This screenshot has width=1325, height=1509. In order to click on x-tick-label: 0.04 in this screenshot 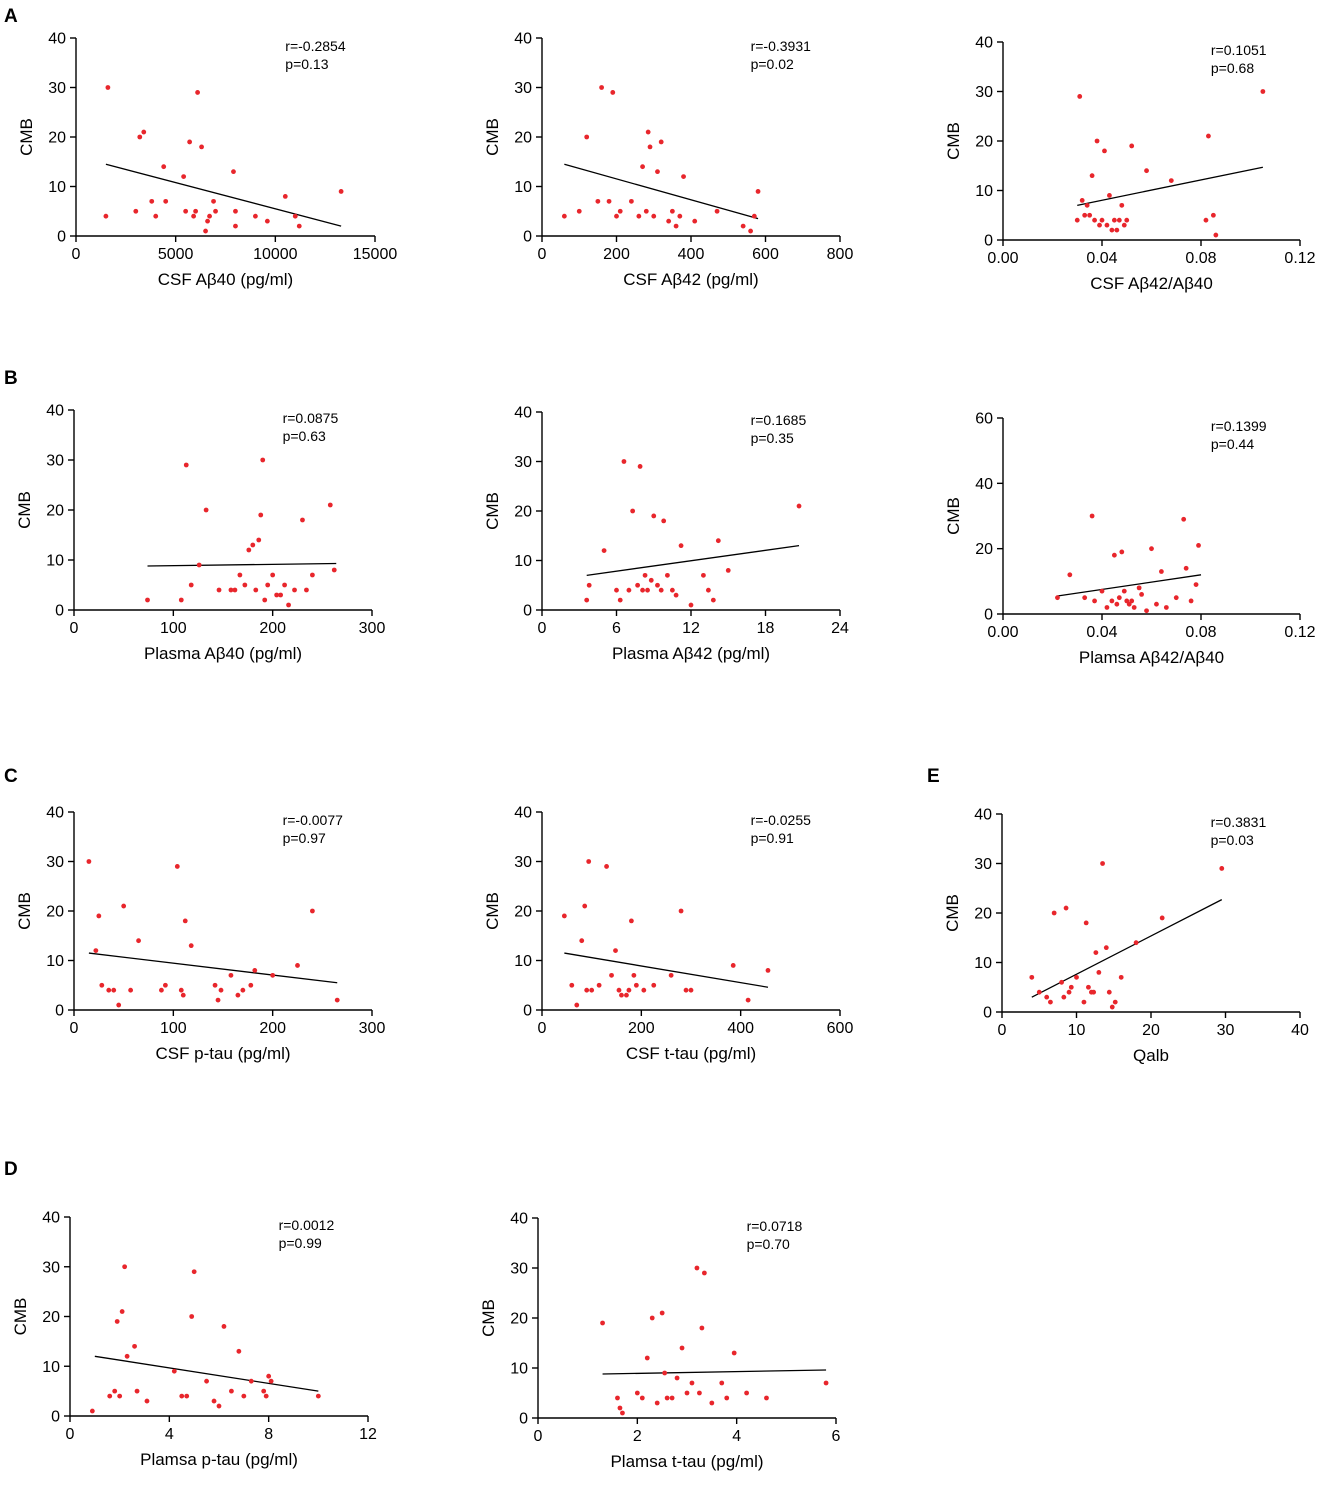, I will do `click(1101, 258)`.